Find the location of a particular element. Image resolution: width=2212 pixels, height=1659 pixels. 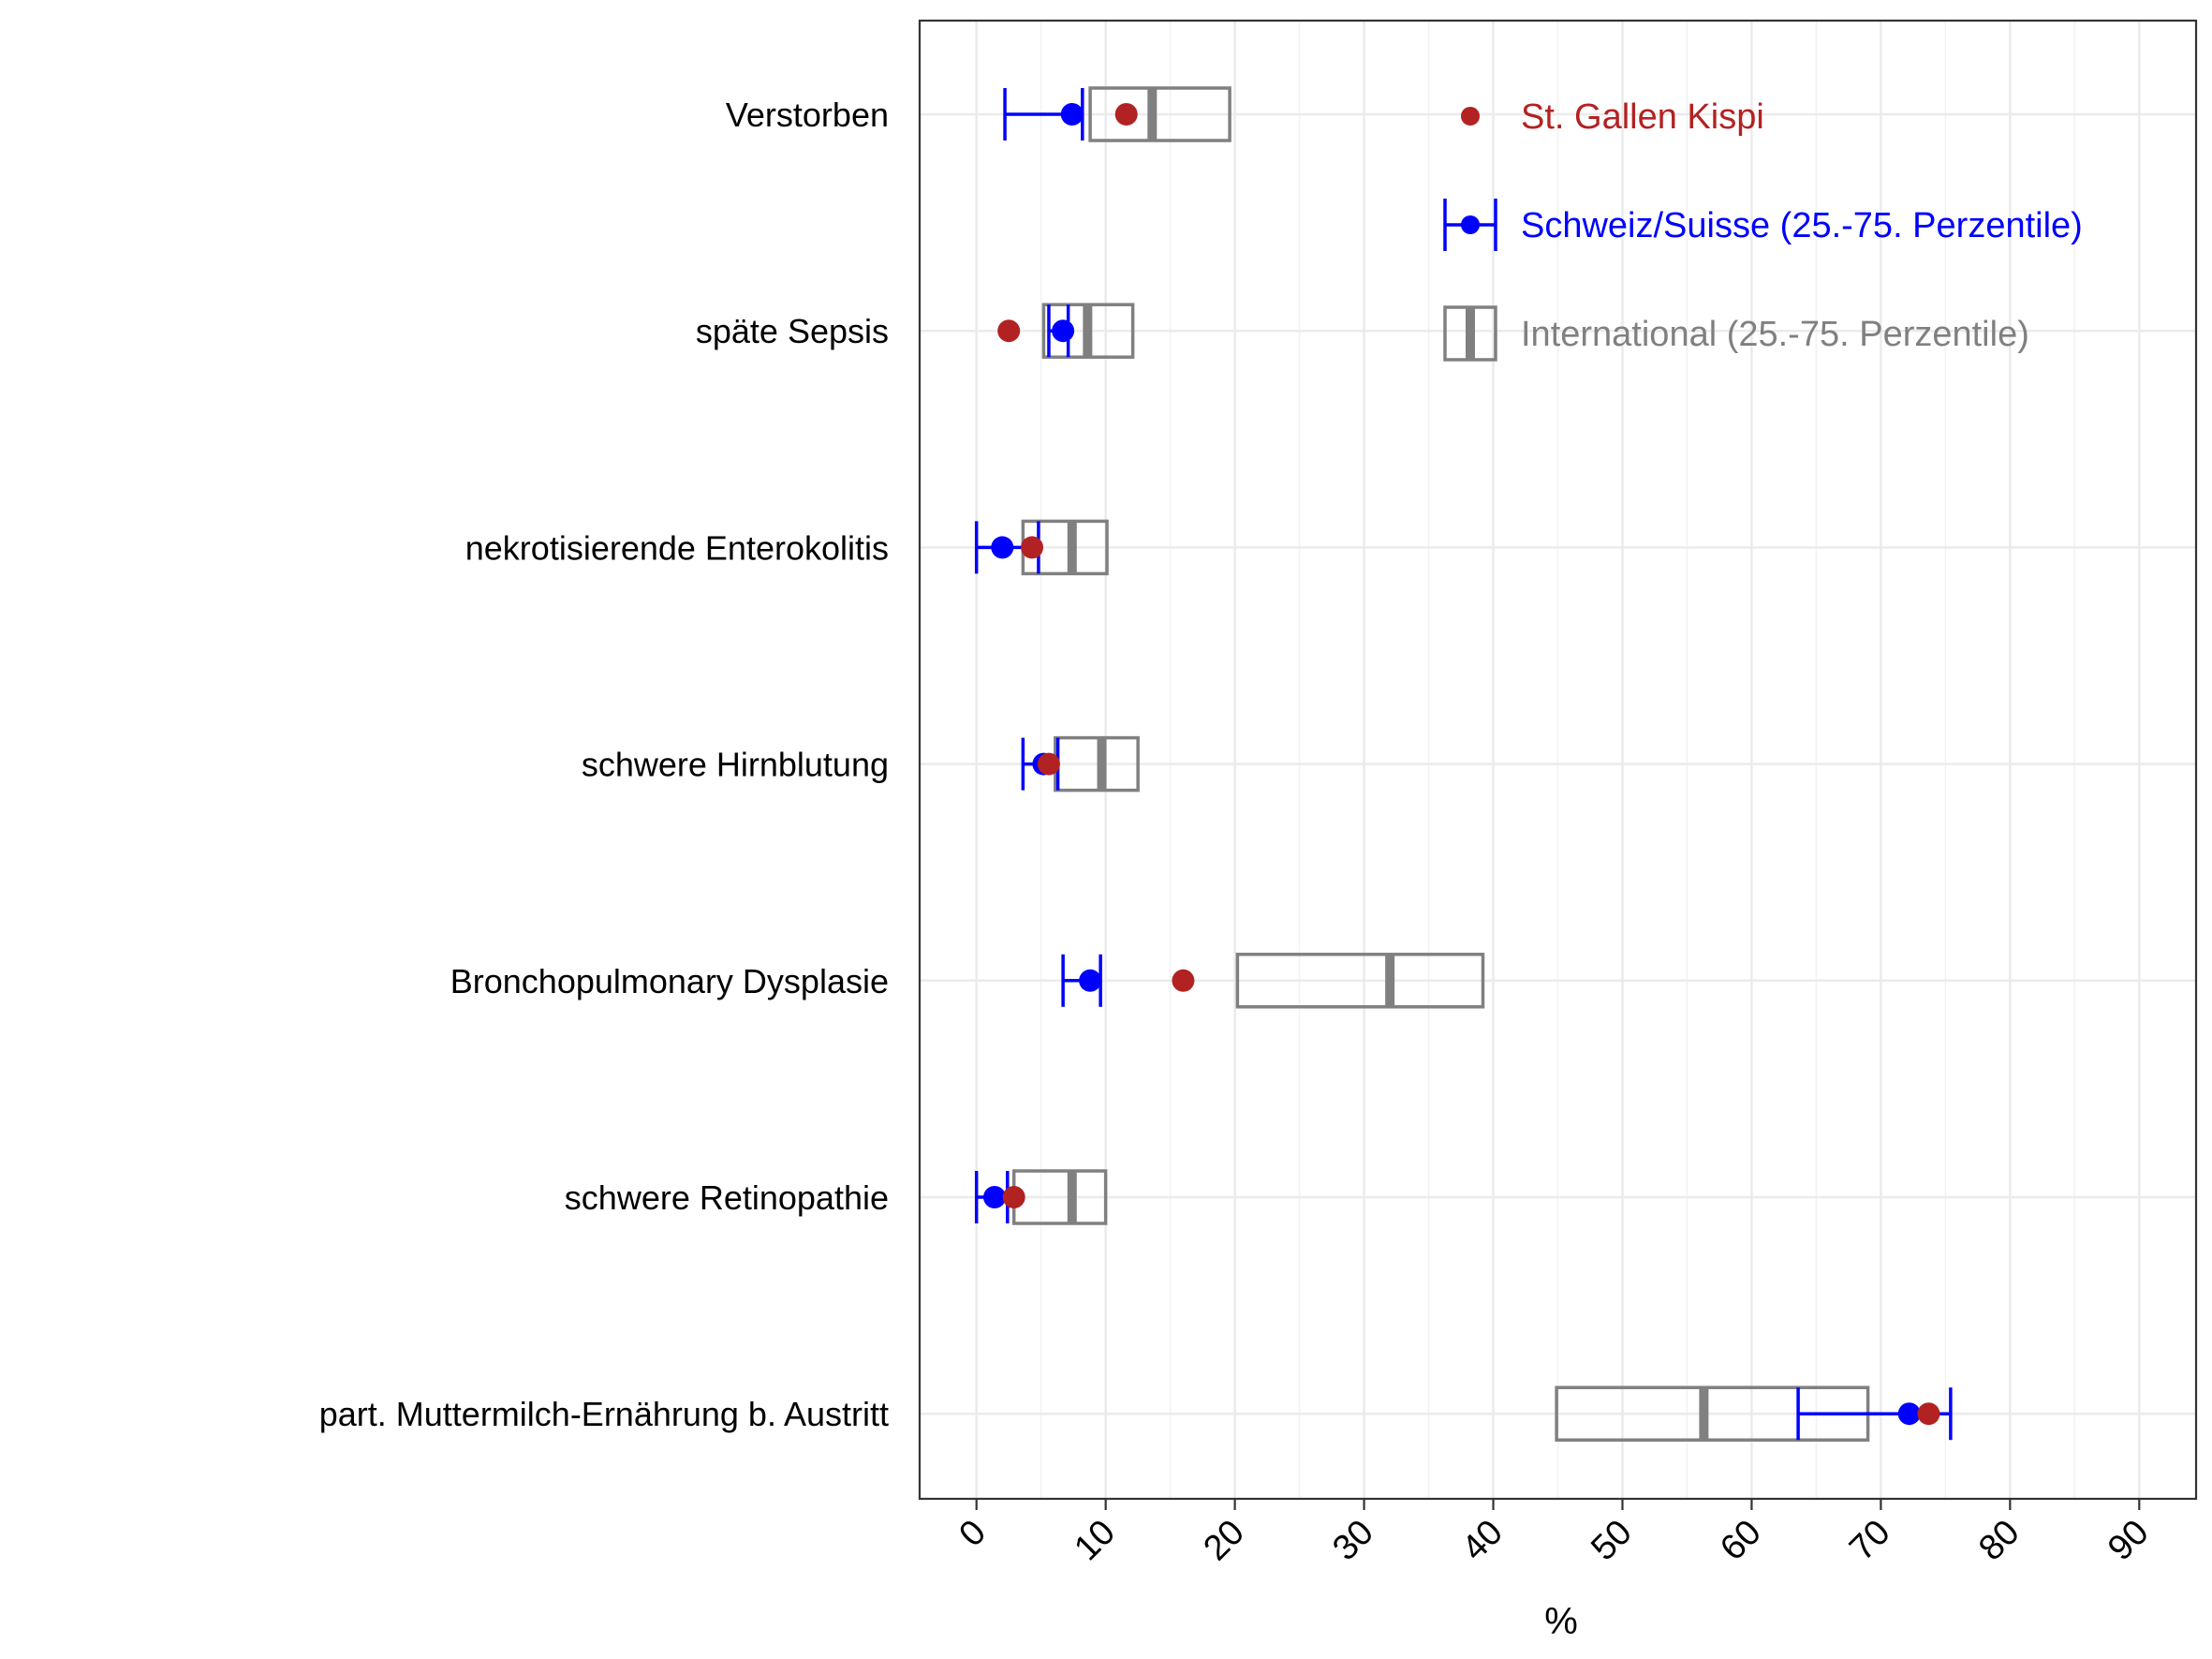

x-tick-label: 30 is located at coordinates (1353, 1541).